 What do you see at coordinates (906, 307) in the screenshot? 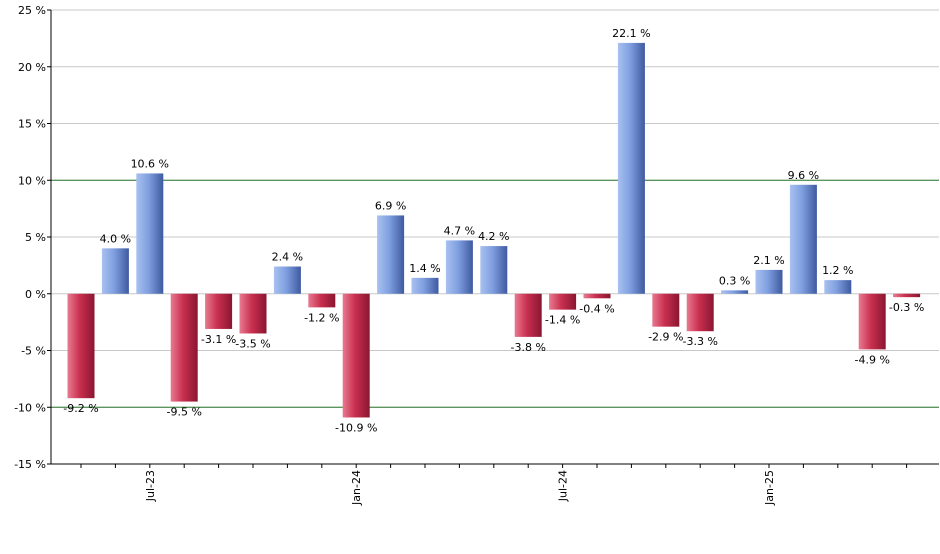
I see `bar-value-label: -0.3 %` at bounding box center [906, 307].